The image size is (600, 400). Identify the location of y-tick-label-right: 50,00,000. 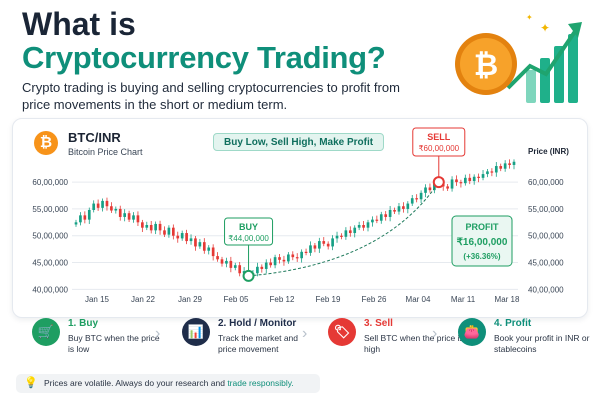
(546, 236).